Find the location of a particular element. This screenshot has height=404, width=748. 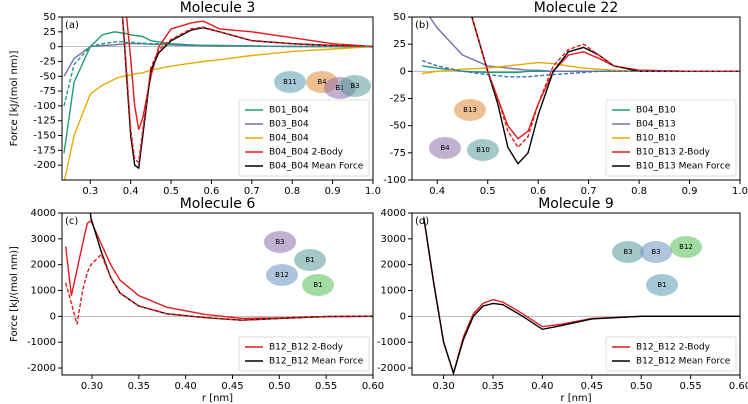

legend-label: B01_B04 is located at coordinates (289, 111).